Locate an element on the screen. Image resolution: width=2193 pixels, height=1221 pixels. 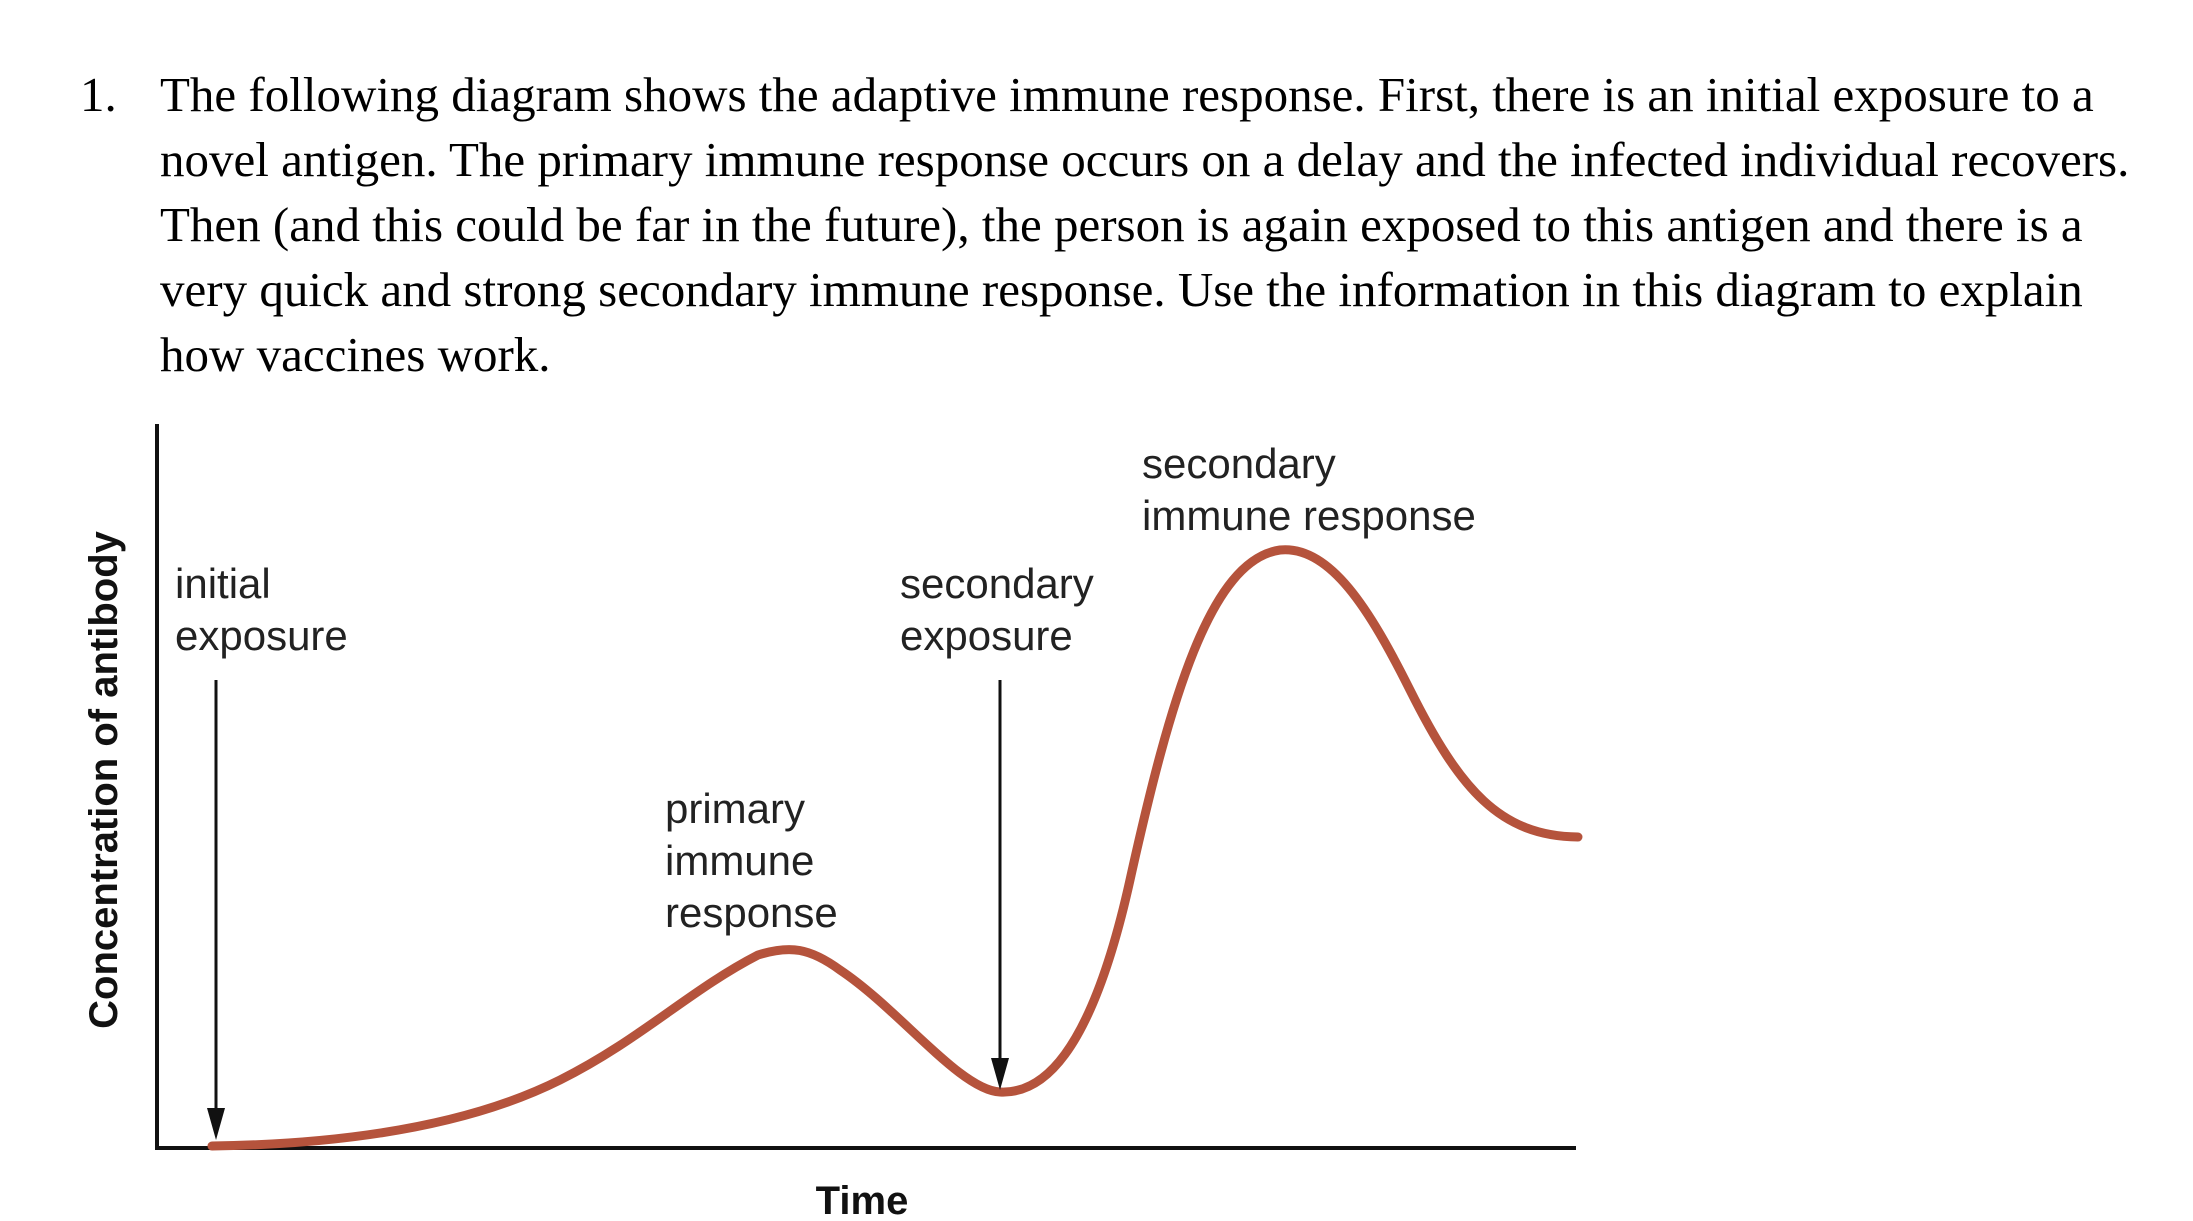
label-secondary-exposure-2: exposure is located at coordinates (986, 635).